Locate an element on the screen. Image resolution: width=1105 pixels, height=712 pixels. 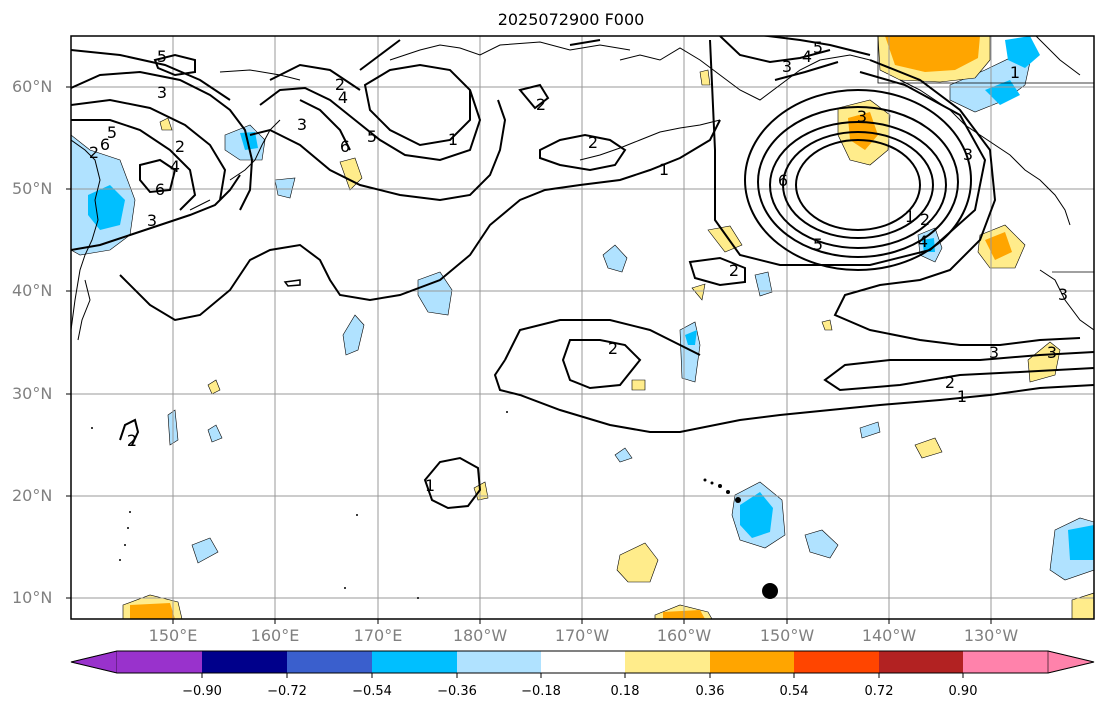
colorbar-tick-label: −0.36 is located at coordinates (457, 691).